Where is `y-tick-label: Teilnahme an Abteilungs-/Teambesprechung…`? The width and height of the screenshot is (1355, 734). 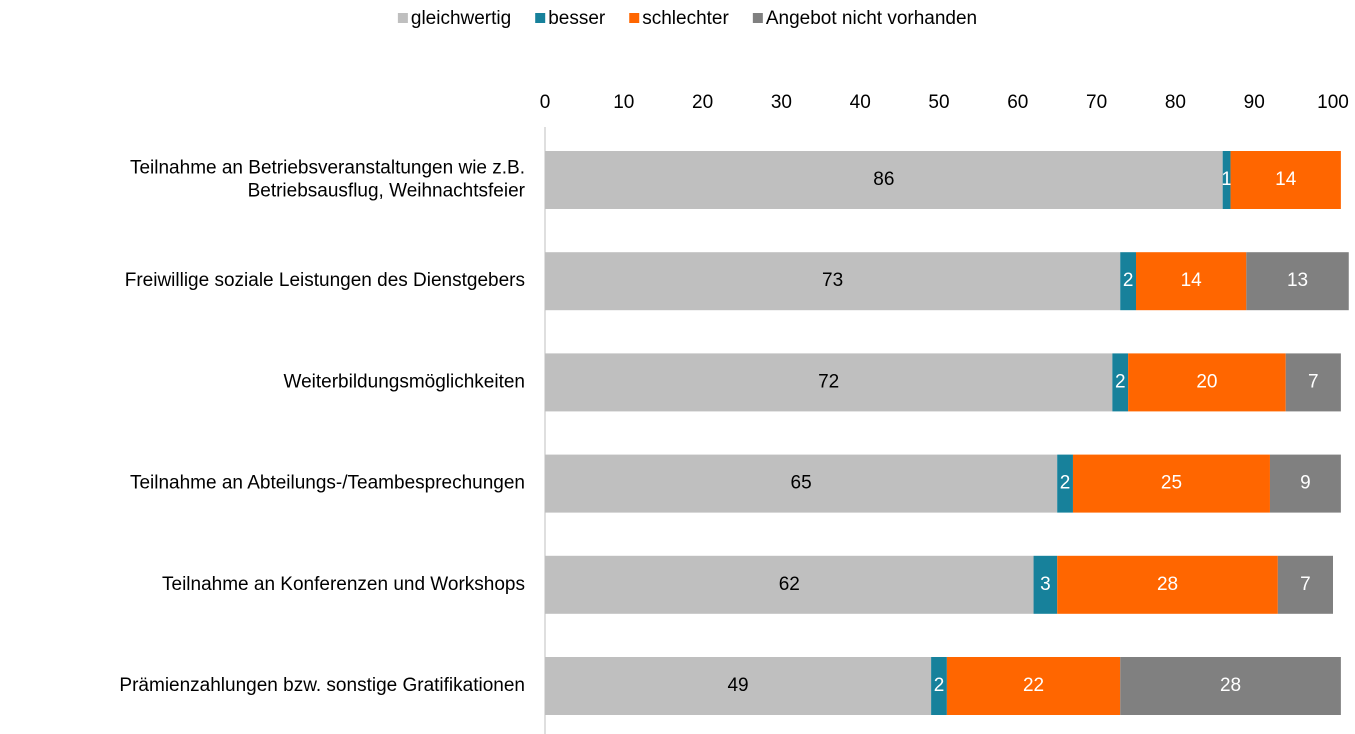
y-tick-label: Teilnahme an Abteilungs-/Teambesprechung… is located at coordinates (327, 483).